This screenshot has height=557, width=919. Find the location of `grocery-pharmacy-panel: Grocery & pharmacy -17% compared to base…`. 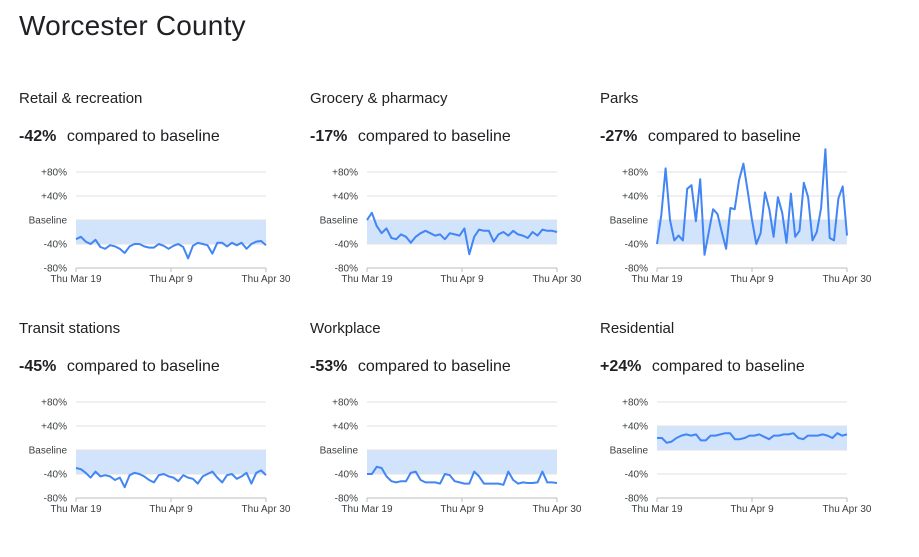

grocery-pharmacy-panel: Grocery & pharmacy -17% compared to base… is located at coordinates (455, 200).